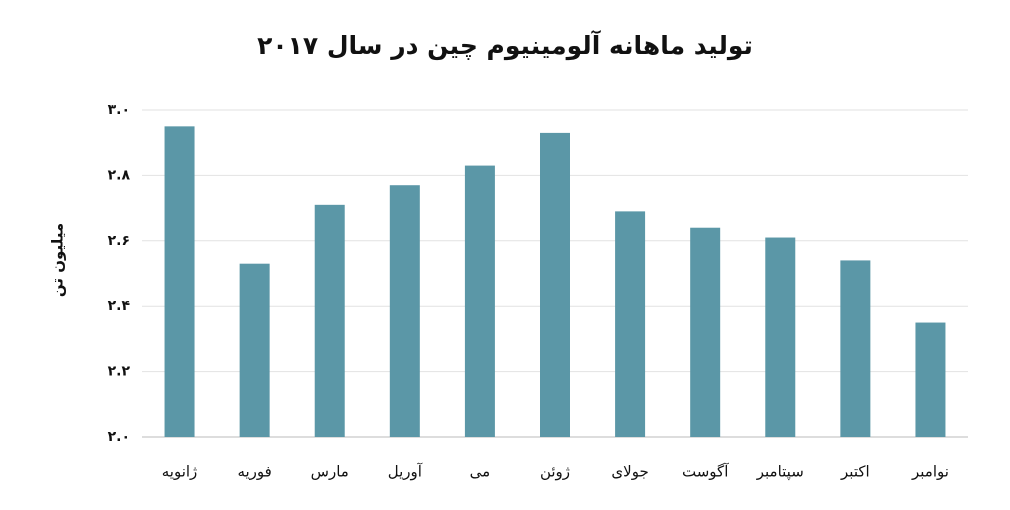 Image resolution: width=1010 pixels, height=510 pixels. I want to click on x-tick-label: نوامبر, so click(930, 472).